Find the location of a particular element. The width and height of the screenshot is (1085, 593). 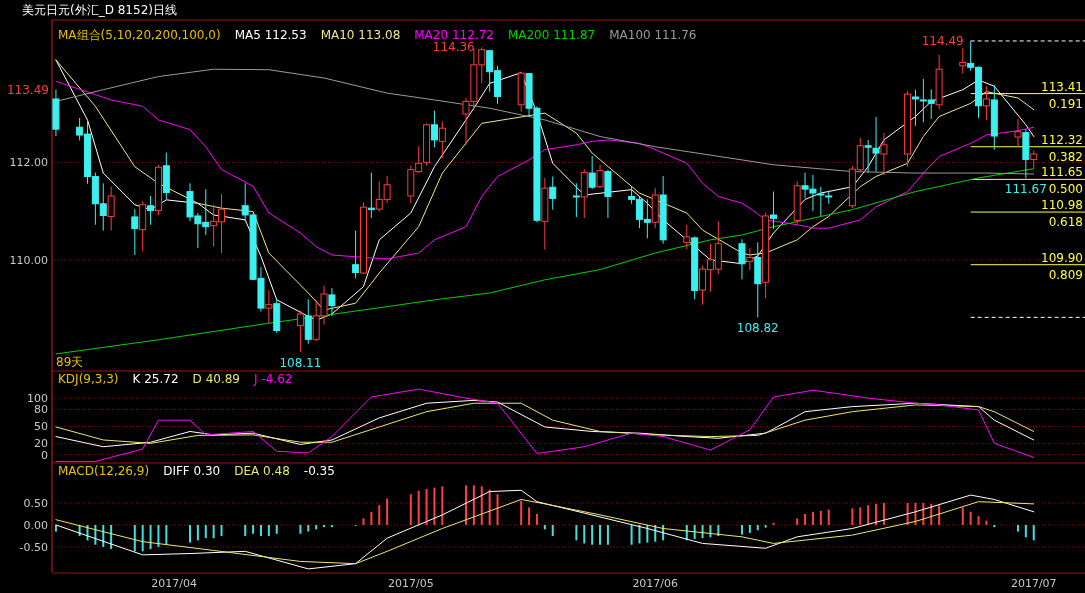

chart-title: 美元日元(外汇_D 8152)日线 is located at coordinates (99, 10).